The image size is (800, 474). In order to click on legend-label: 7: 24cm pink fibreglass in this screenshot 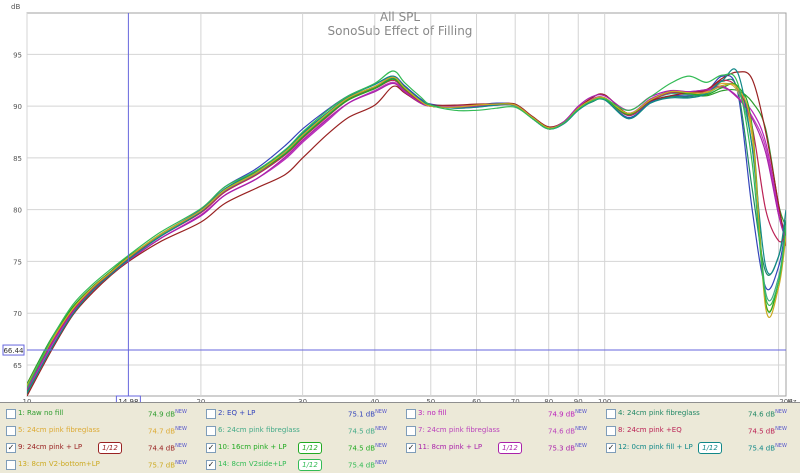, I will do `click(459, 430)`.